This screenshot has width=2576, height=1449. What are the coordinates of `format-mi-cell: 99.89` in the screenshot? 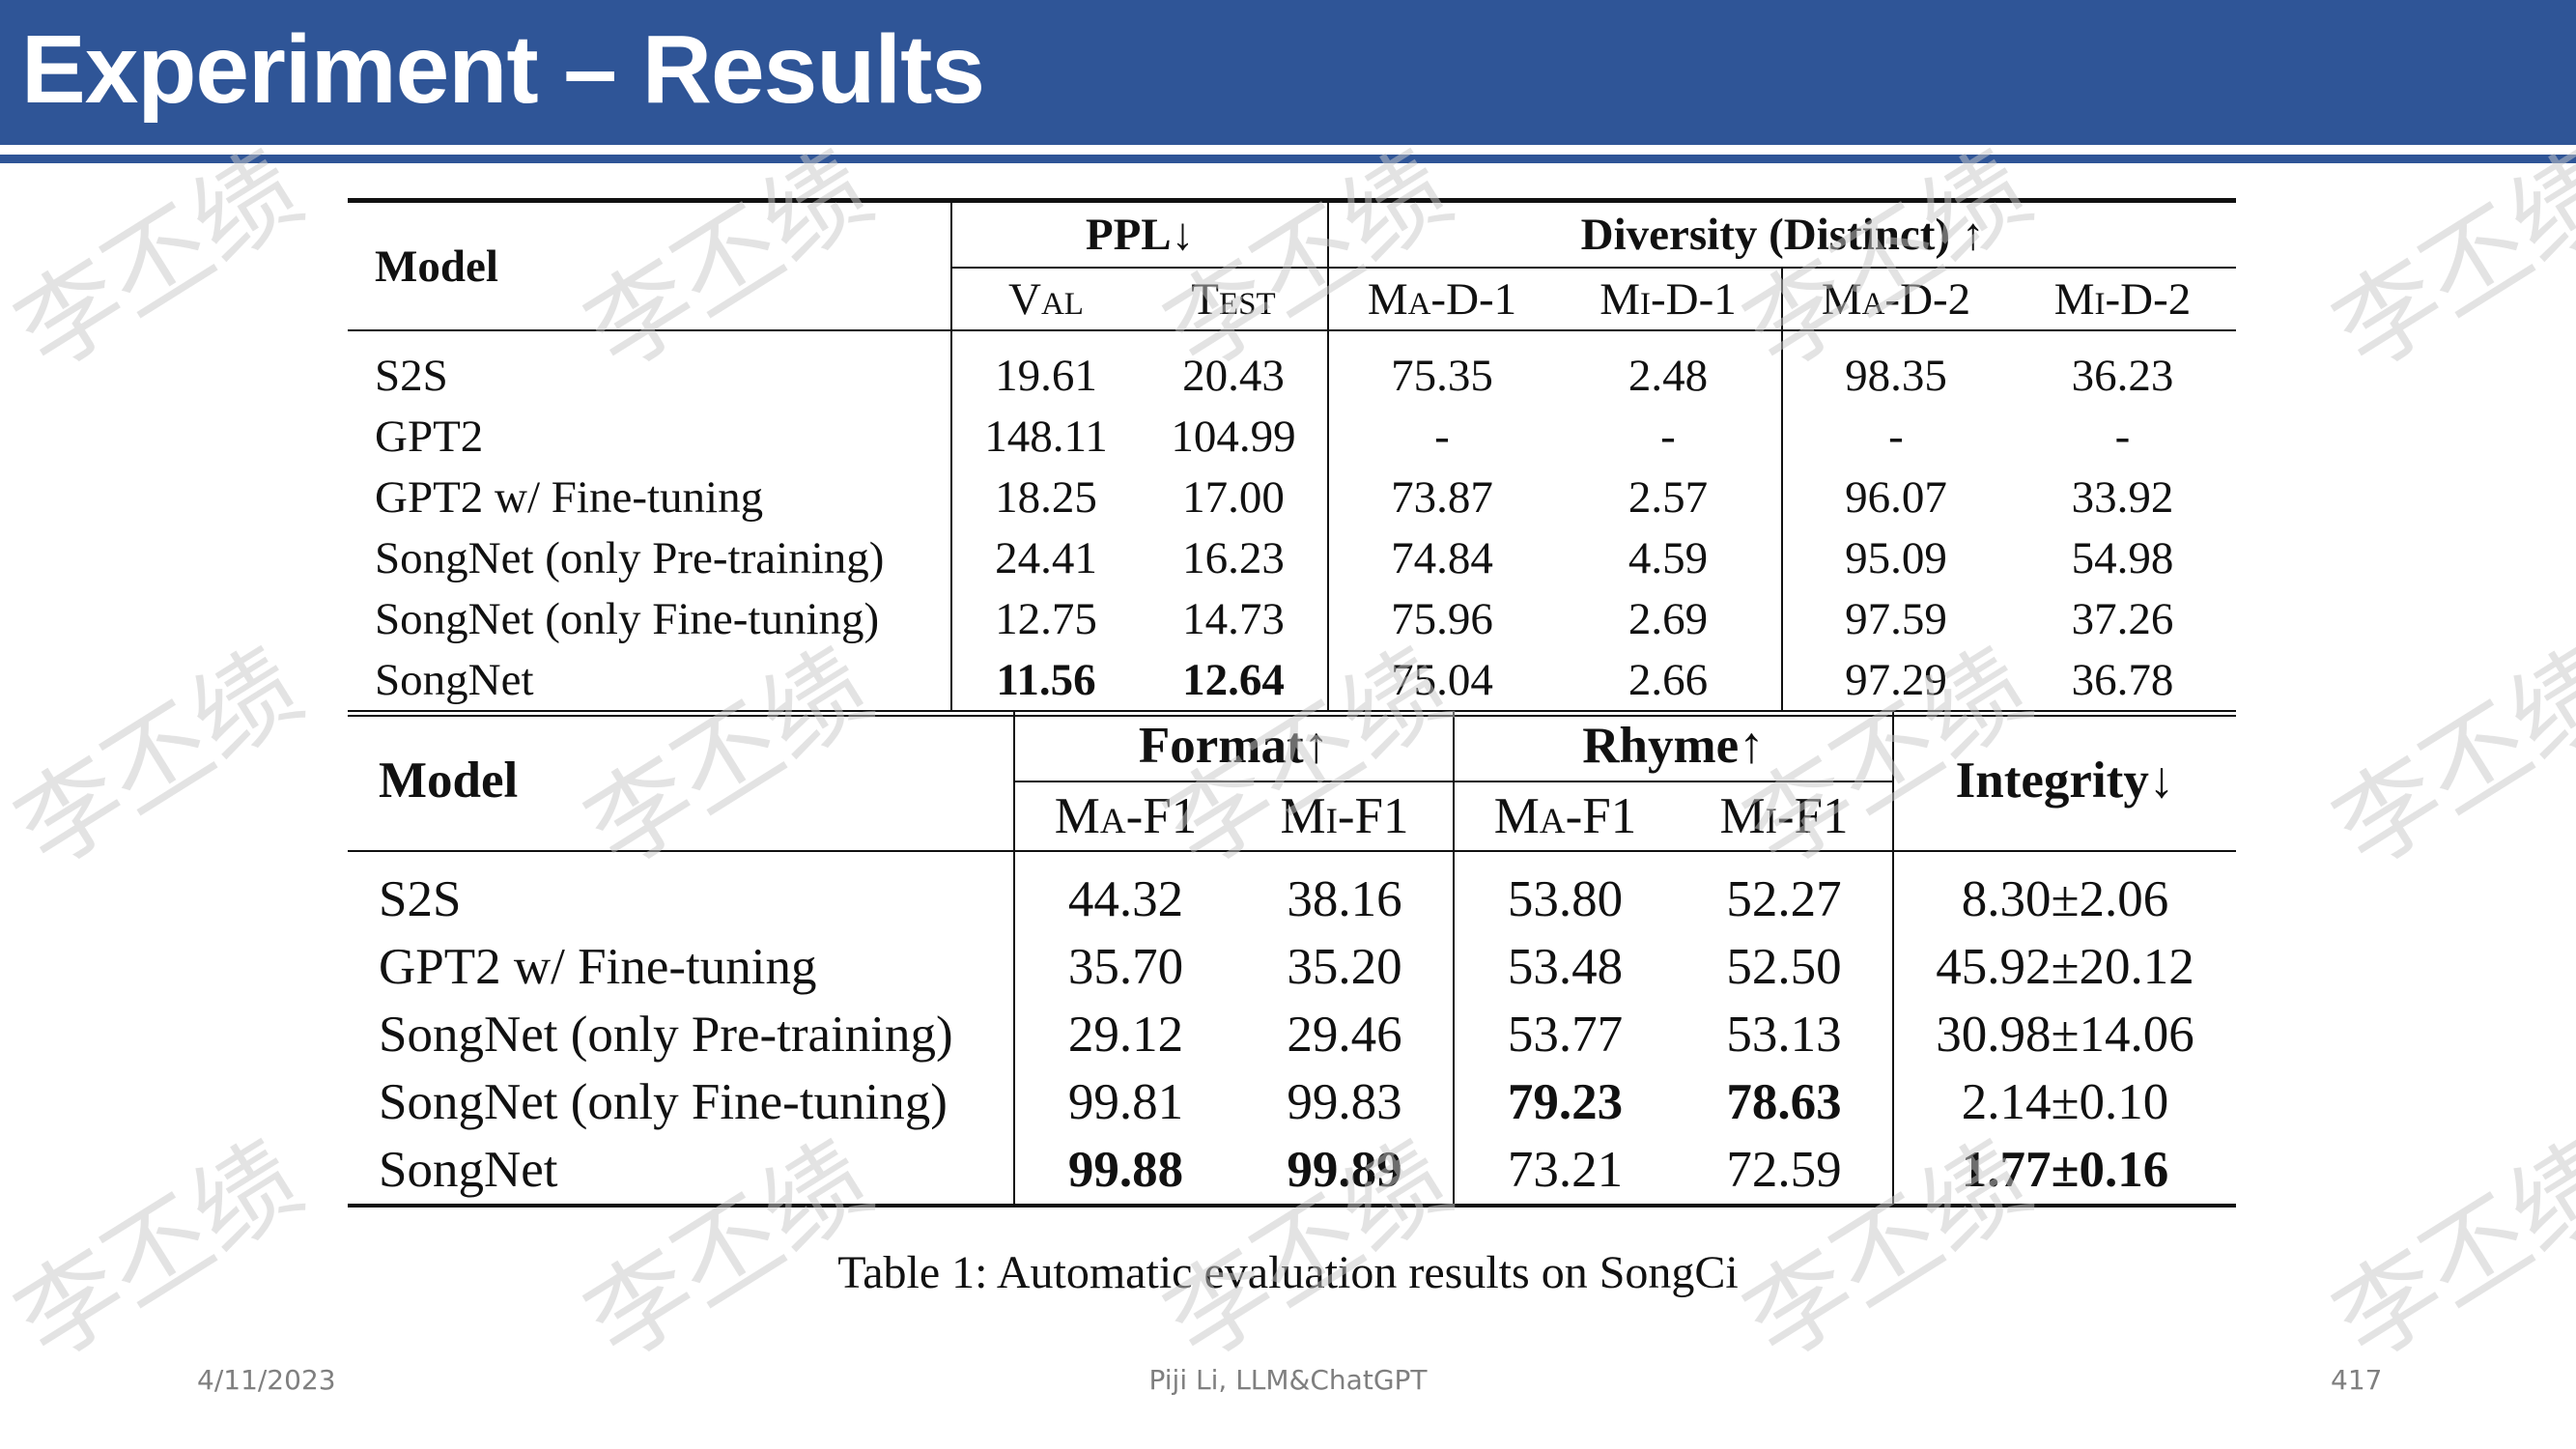 It's located at (1344, 1170).